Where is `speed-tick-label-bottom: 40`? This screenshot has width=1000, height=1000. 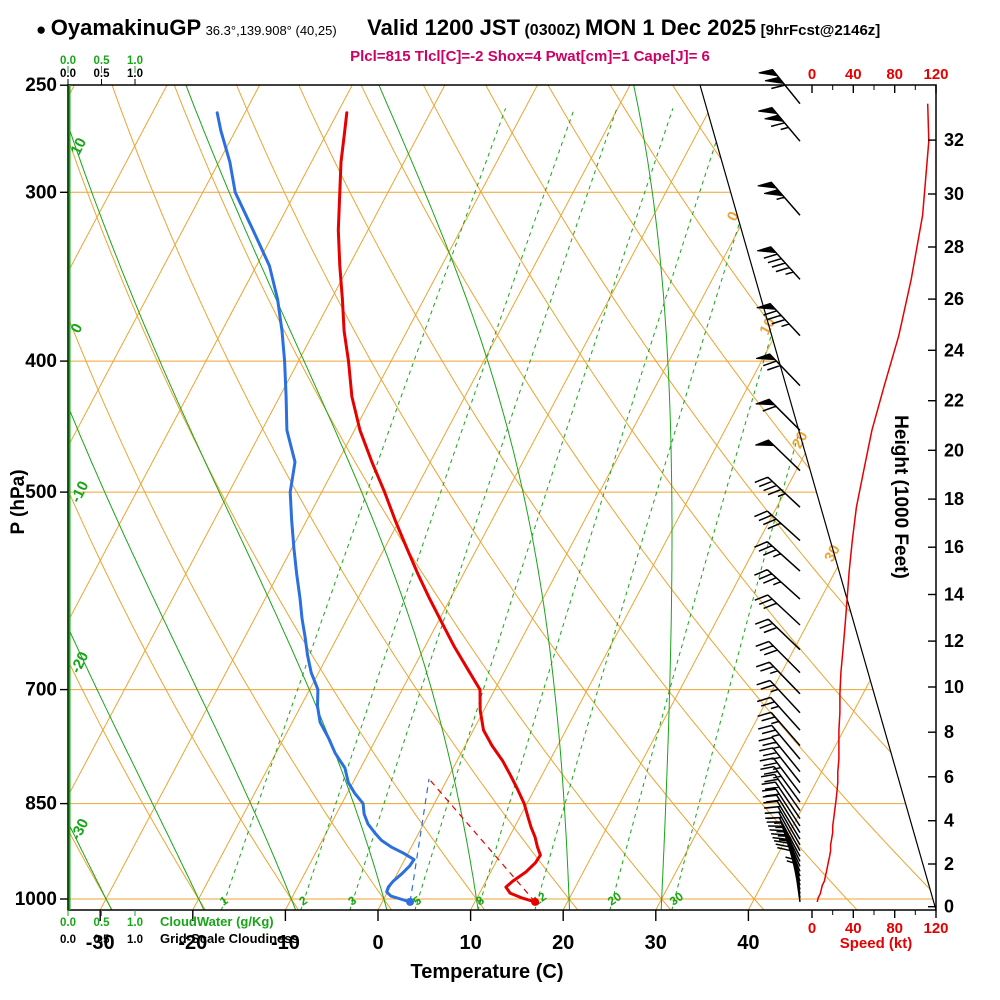
speed-tick-label-bottom: 40 is located at coordinates (853, 928).